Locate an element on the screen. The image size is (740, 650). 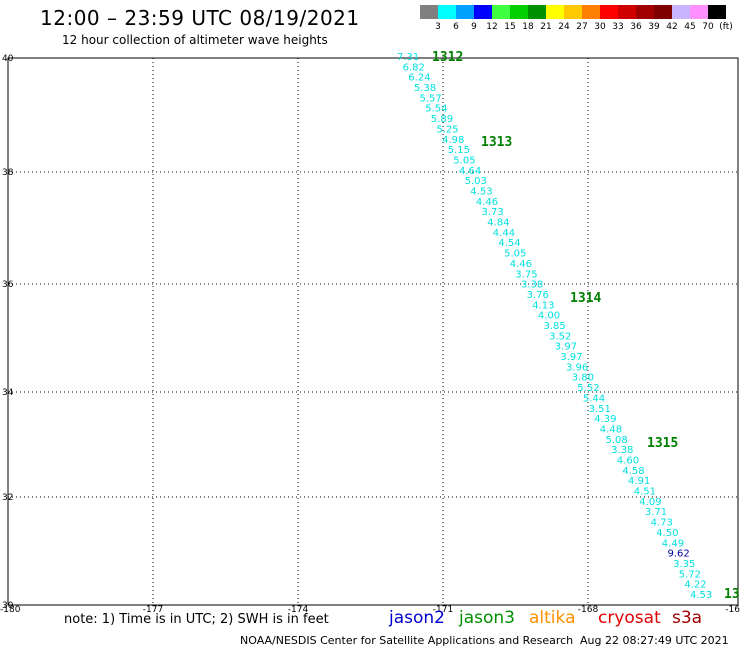
wave-height-value: 5.89 is located at coordinates (442, 119).